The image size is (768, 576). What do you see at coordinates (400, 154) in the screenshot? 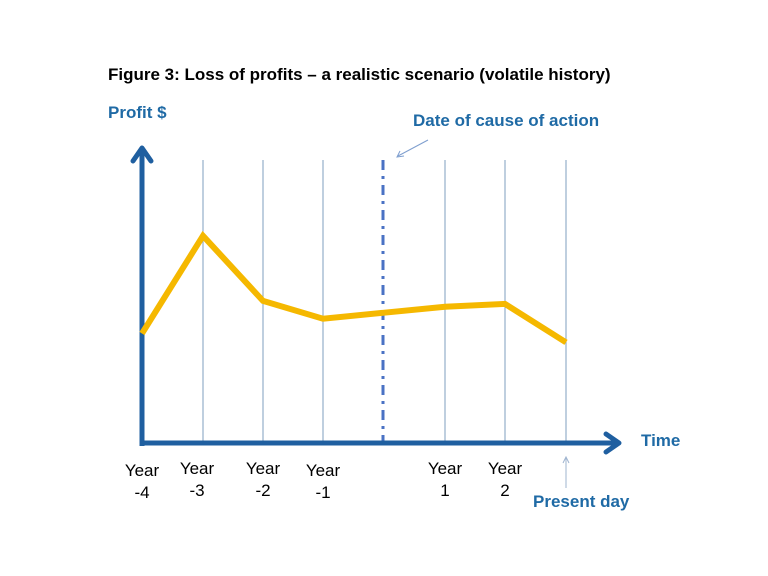
I see `cause-pointer-arrowhead` at bounding box center [400, 154].